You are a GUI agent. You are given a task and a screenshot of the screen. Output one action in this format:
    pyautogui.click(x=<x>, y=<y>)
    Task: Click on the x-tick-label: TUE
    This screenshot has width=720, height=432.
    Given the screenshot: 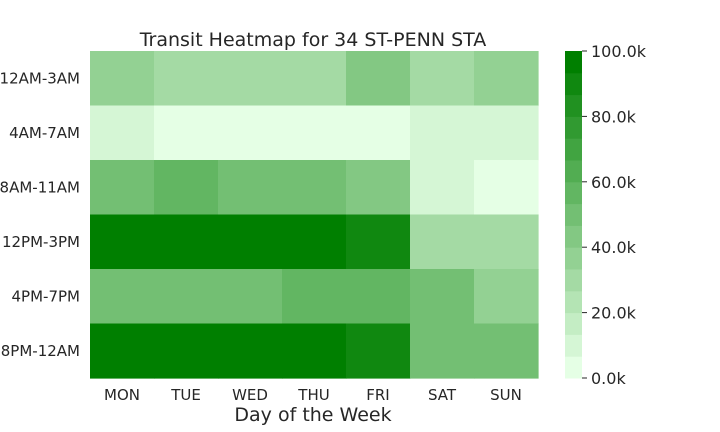 What is the action you would take?
    pyautogui.click(x=185, y=395)
    